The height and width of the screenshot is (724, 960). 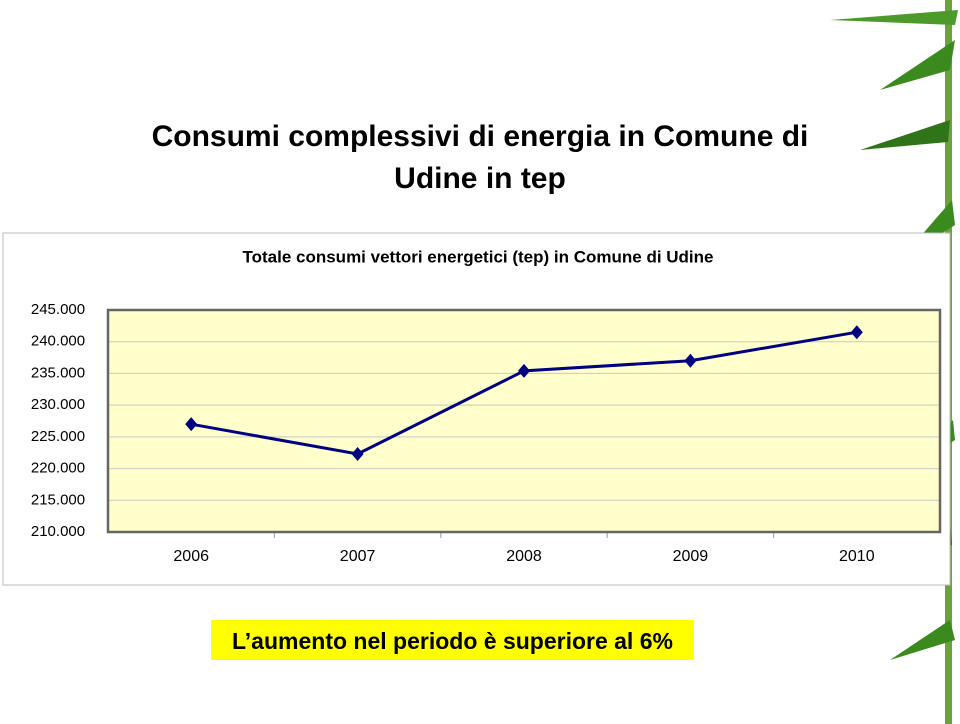 I want to click on y-tick-label: 235.000, so click(x=58, y=372).